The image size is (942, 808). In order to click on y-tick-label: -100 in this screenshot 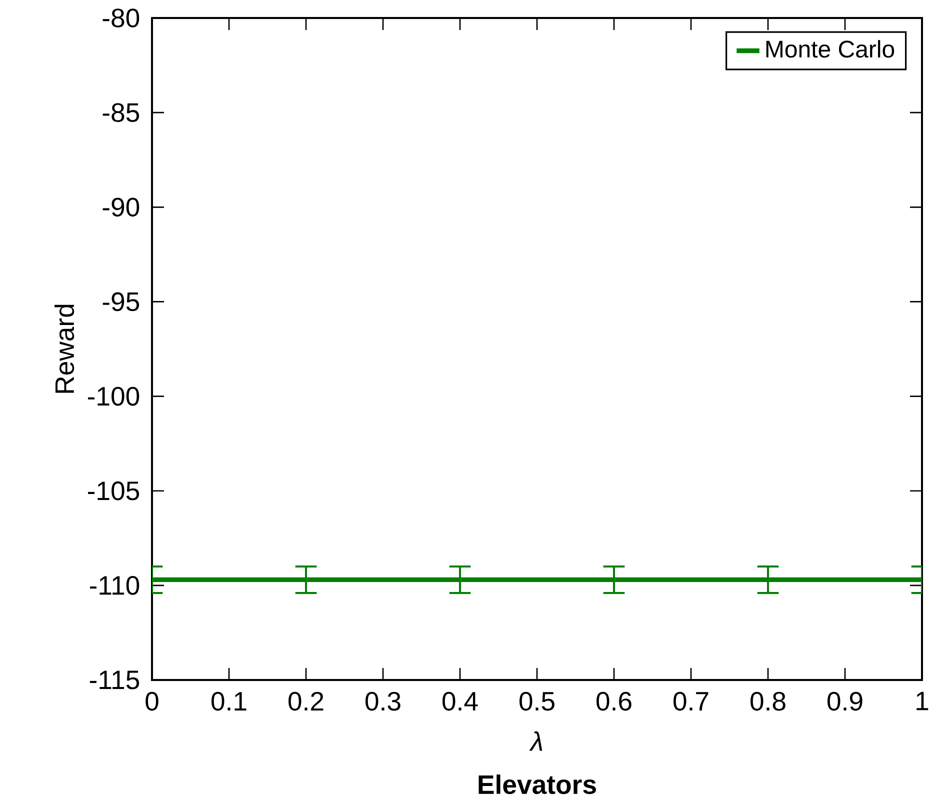, I will do `click(114, 396)`.